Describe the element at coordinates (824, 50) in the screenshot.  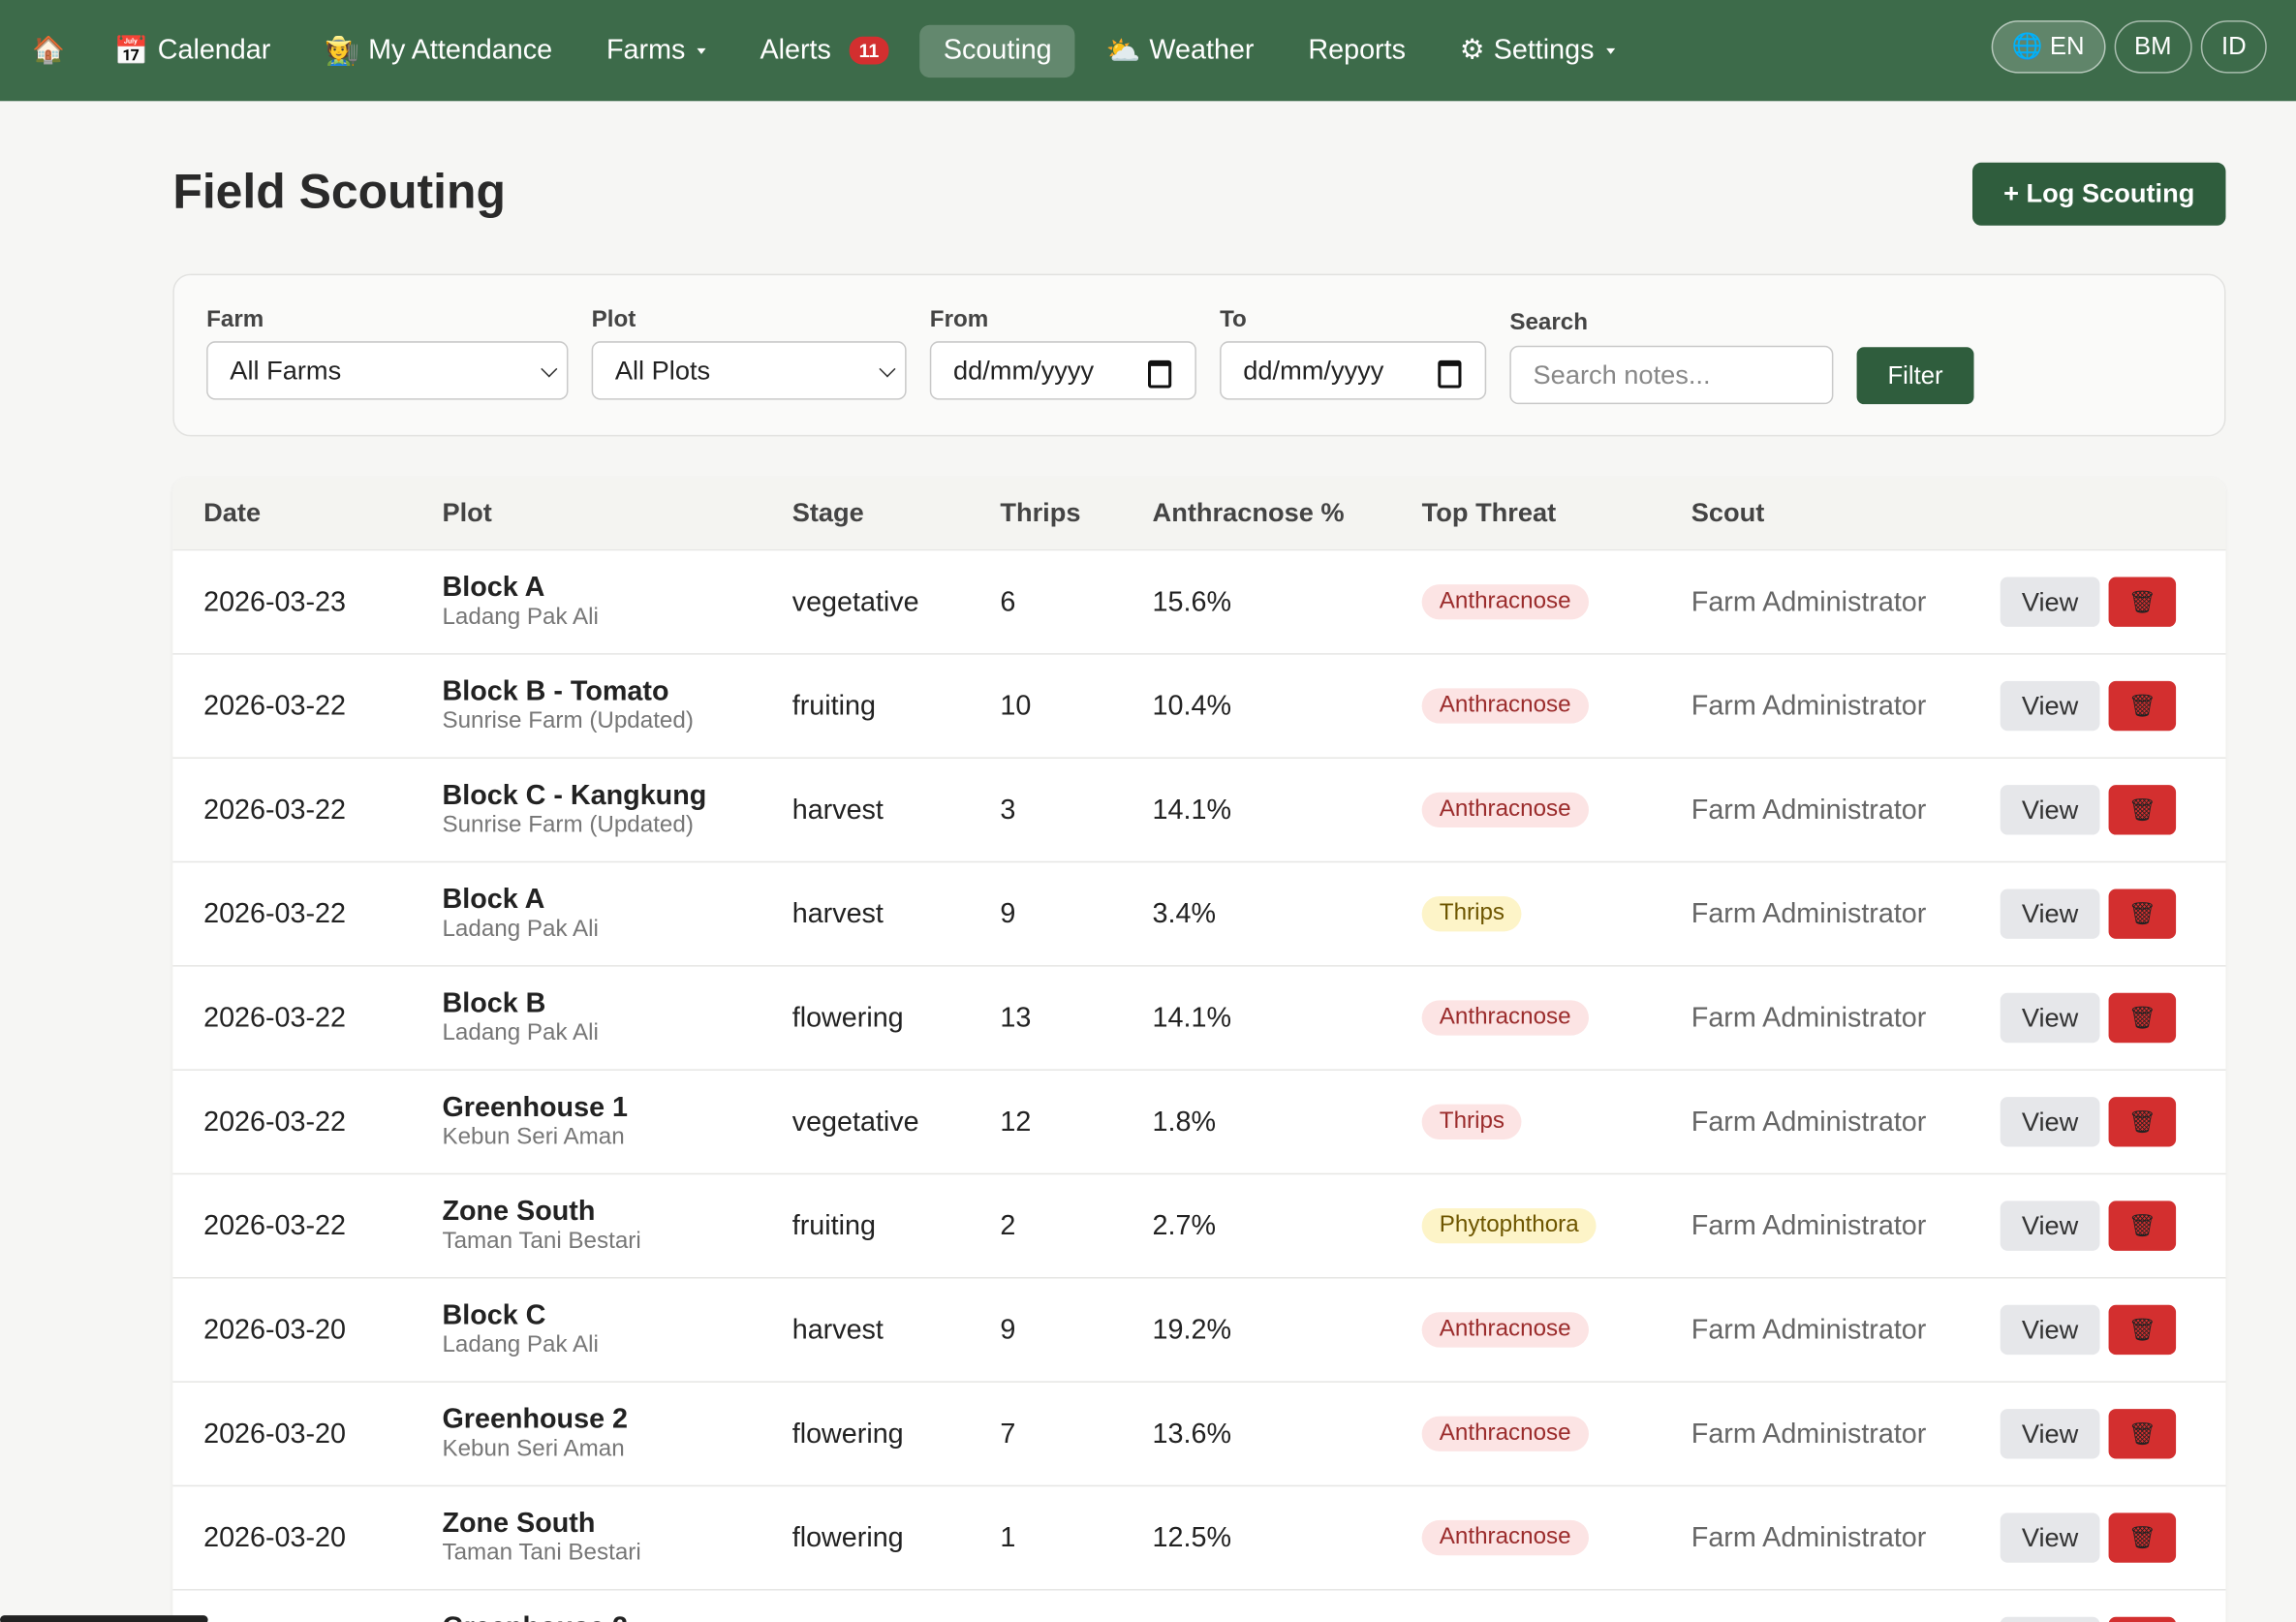
I see `nav-link: Alerts 11` at that location.